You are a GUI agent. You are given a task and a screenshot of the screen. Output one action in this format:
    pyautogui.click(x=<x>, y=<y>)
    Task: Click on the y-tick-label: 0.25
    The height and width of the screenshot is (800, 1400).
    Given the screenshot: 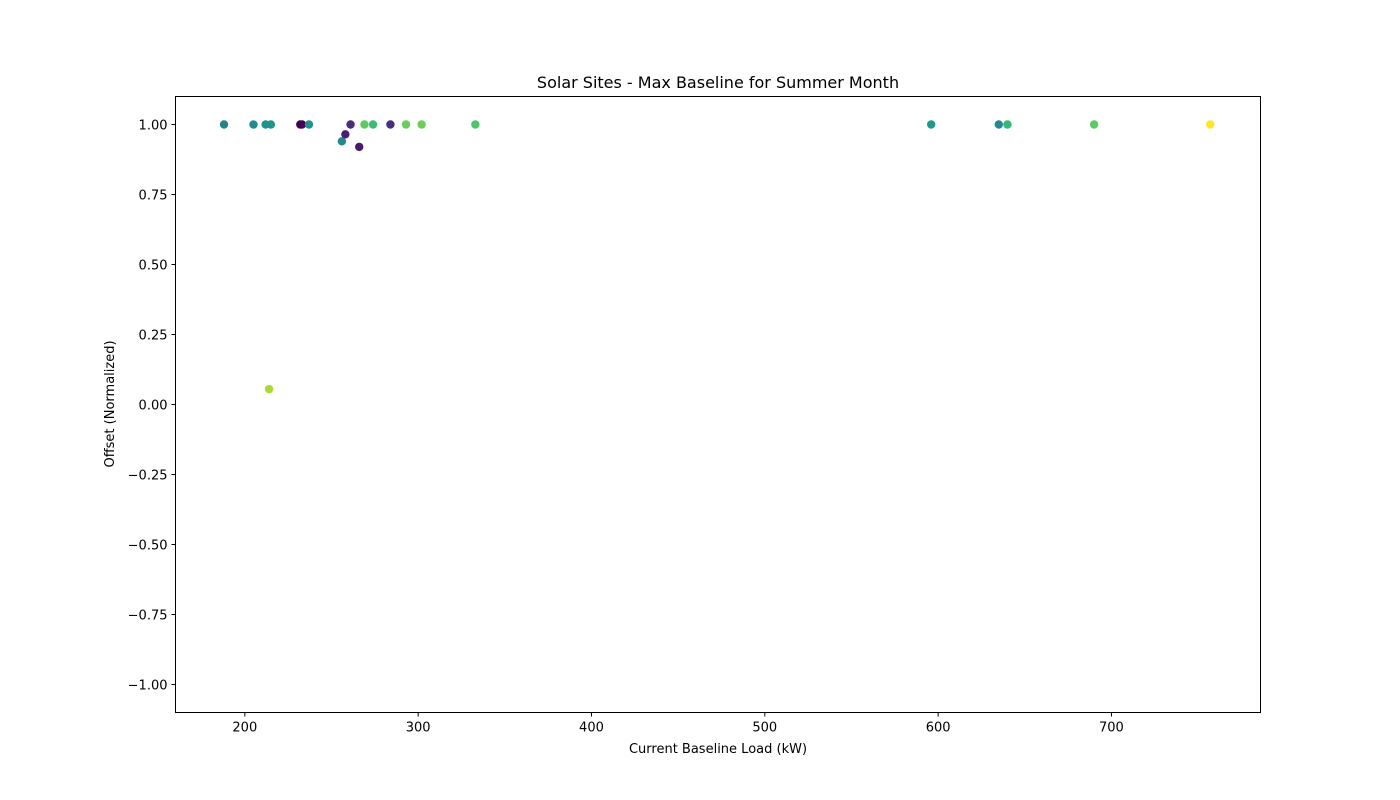 What is the action you would take?
    pyautogui.click(x=153, y=336)
    